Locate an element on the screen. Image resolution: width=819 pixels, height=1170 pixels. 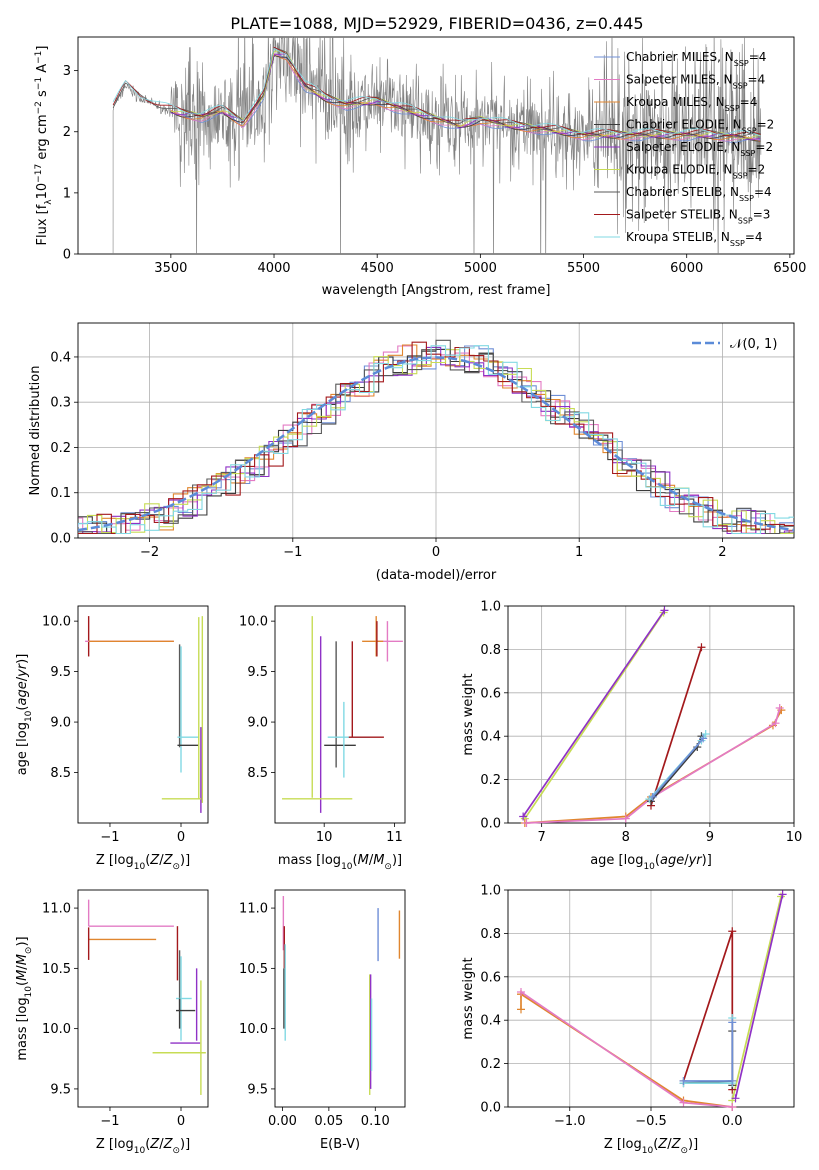
x-axis-label: (data-model)/error is located at coordinates (436, 575).